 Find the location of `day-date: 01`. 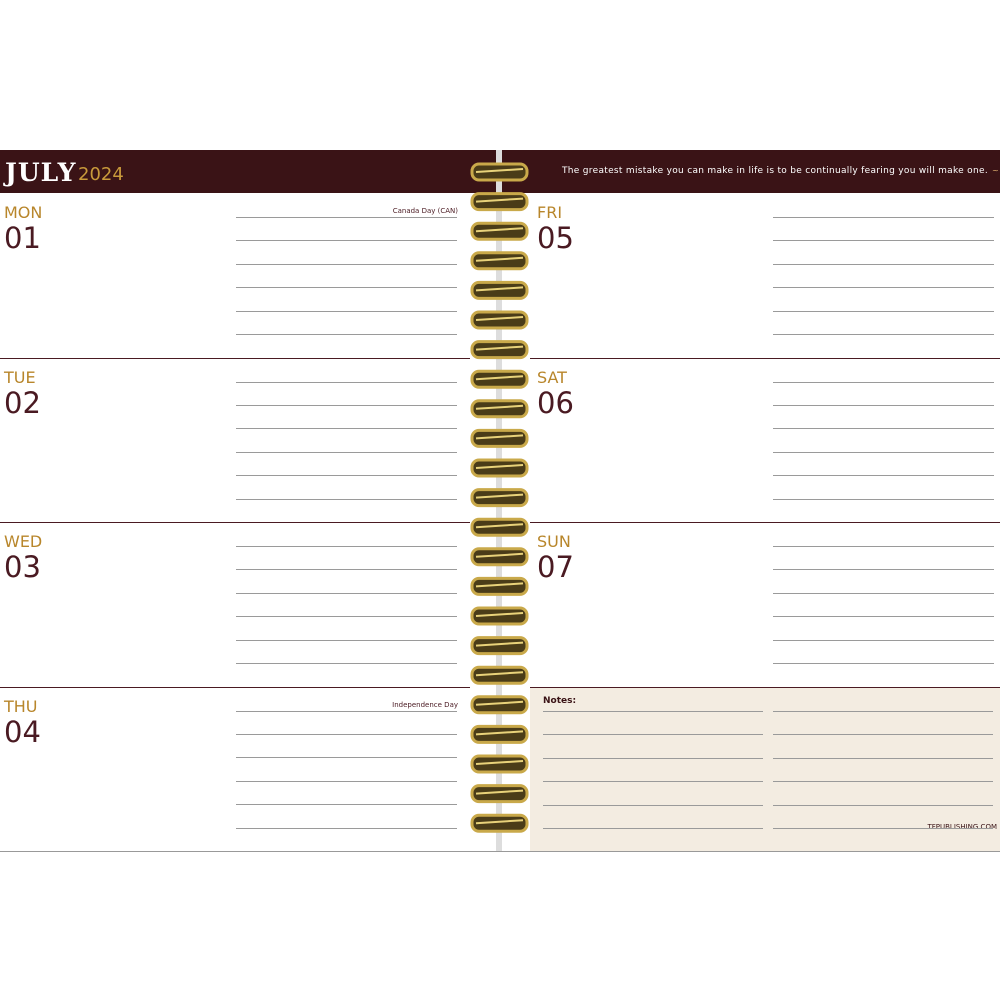

day-date: 01 is located at coordinates (22, 238).